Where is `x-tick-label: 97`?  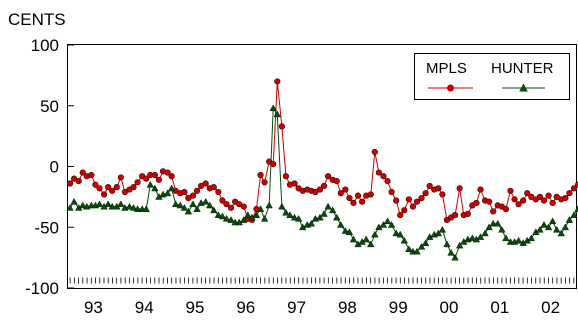
x-tick-label: 97 is located at coordinates (296, 307).